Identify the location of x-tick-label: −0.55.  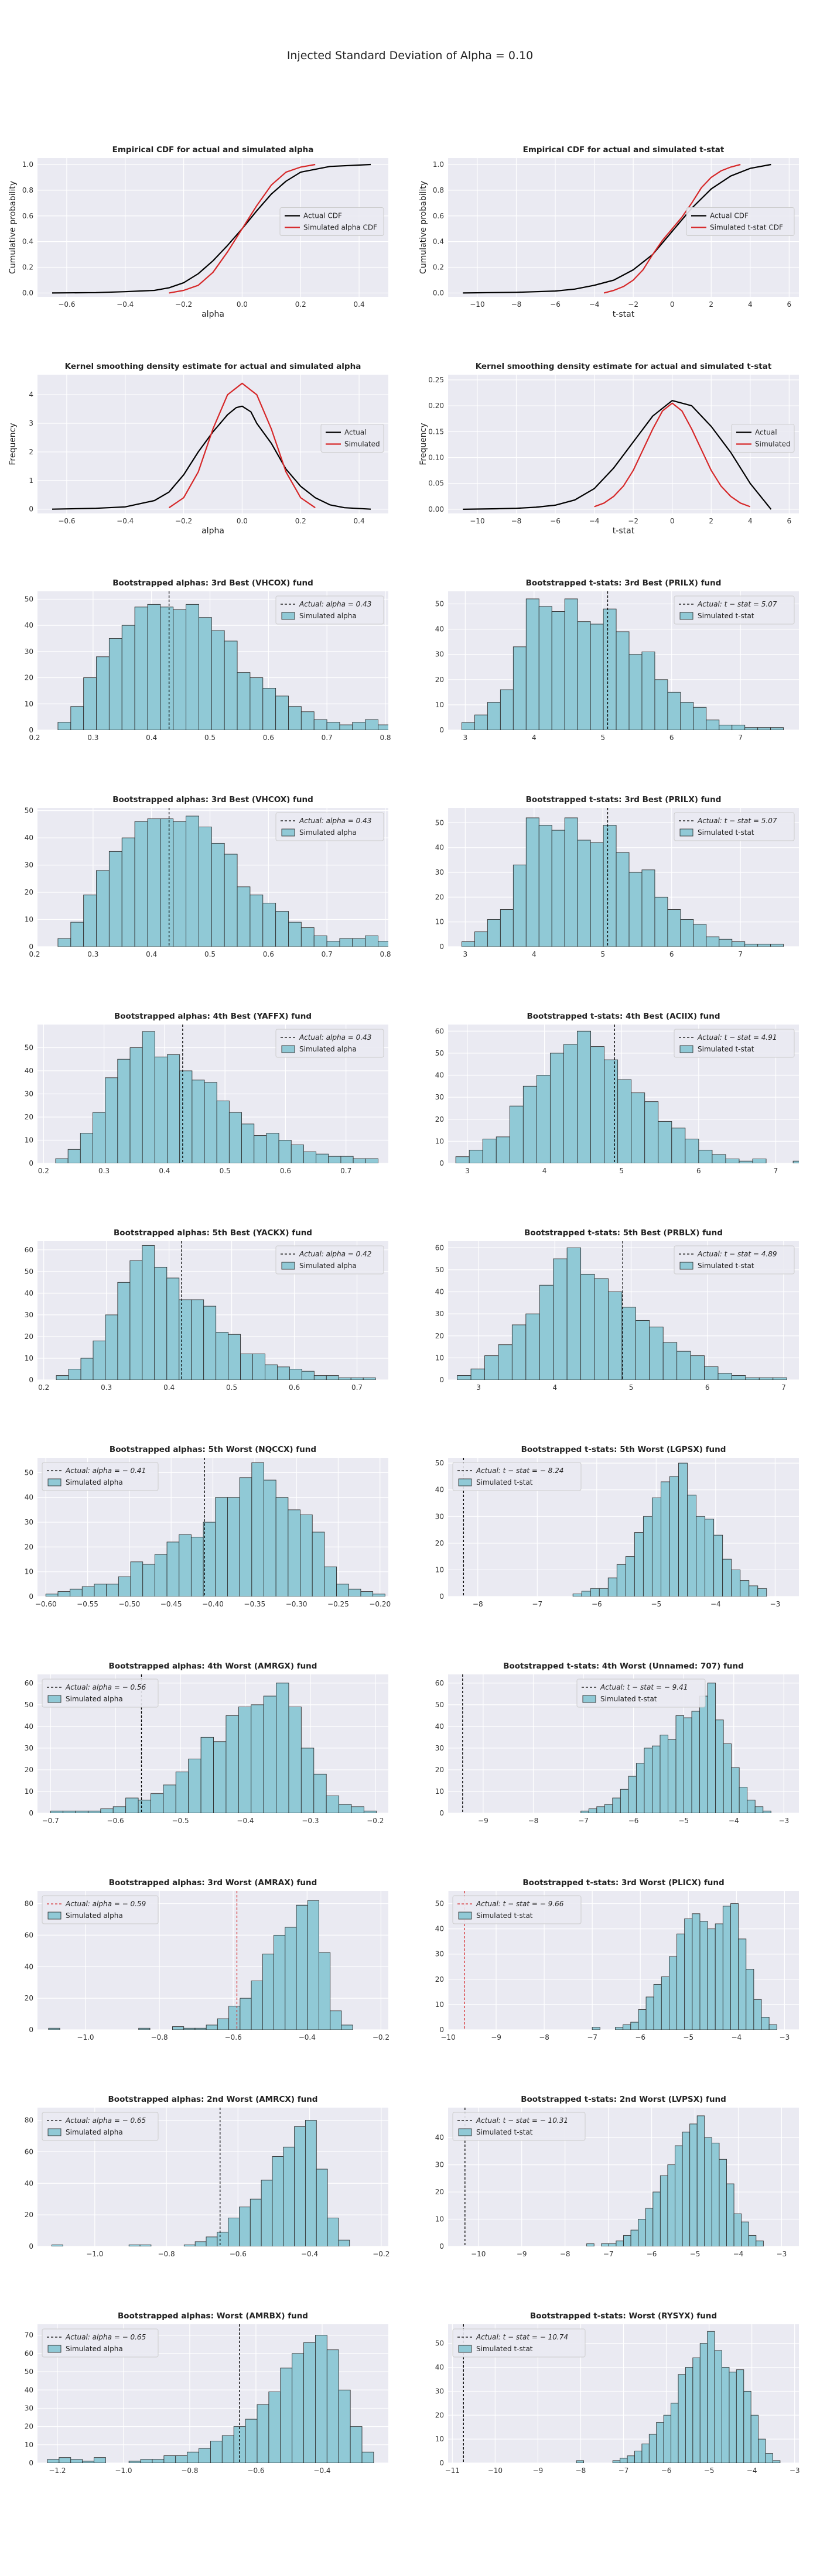
(87, 1604).